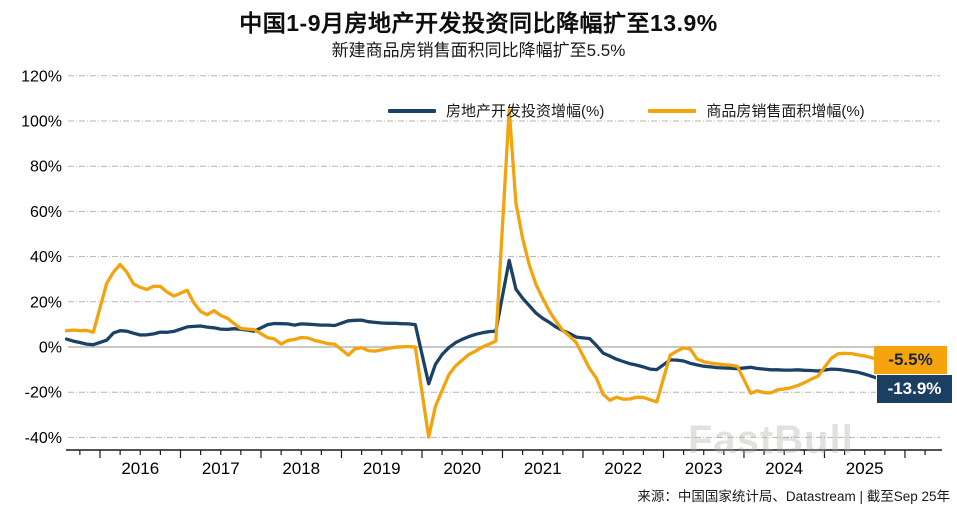 The height and width of the screenshot is (510, 957). Describe the element at coordinates (784, 468) in the screenshot. I see `x-tick-label: 2024` at that location.